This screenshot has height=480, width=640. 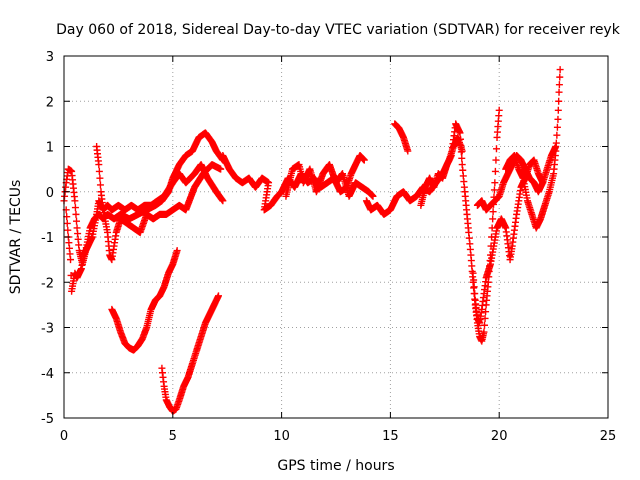 What do you see at coordinates (329, 180) in the screenshot?
I see `series-track-g` at bounding box center [329, 180].